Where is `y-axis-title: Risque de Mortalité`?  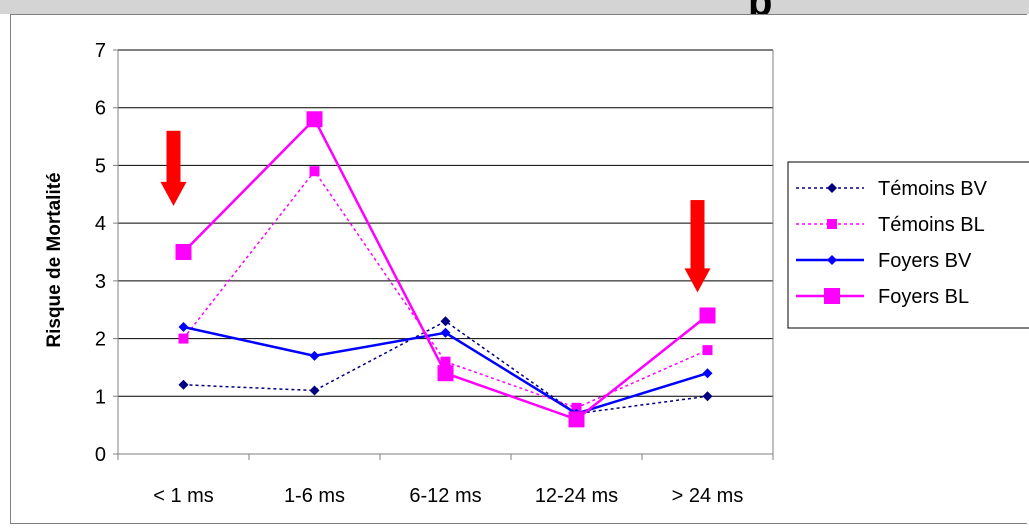
y-axis-title: Risque de Mortalité is located at coordinates (54, 259).